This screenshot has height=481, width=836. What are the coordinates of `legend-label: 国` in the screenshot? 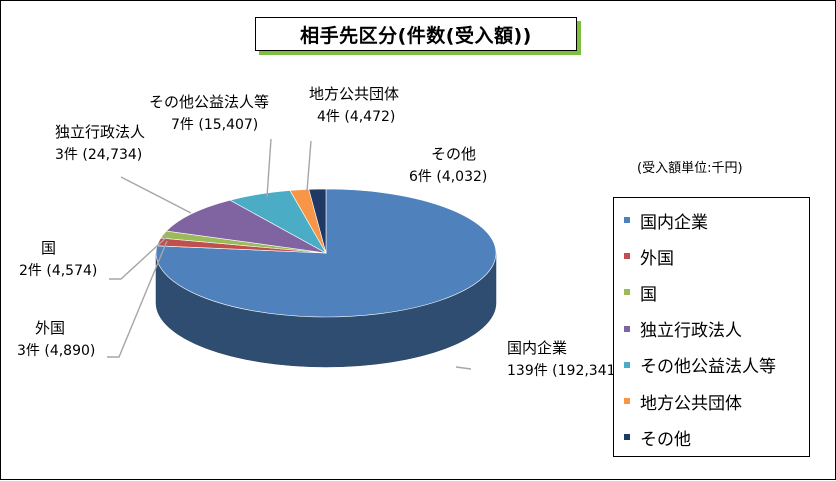 It's located at (648, 294).